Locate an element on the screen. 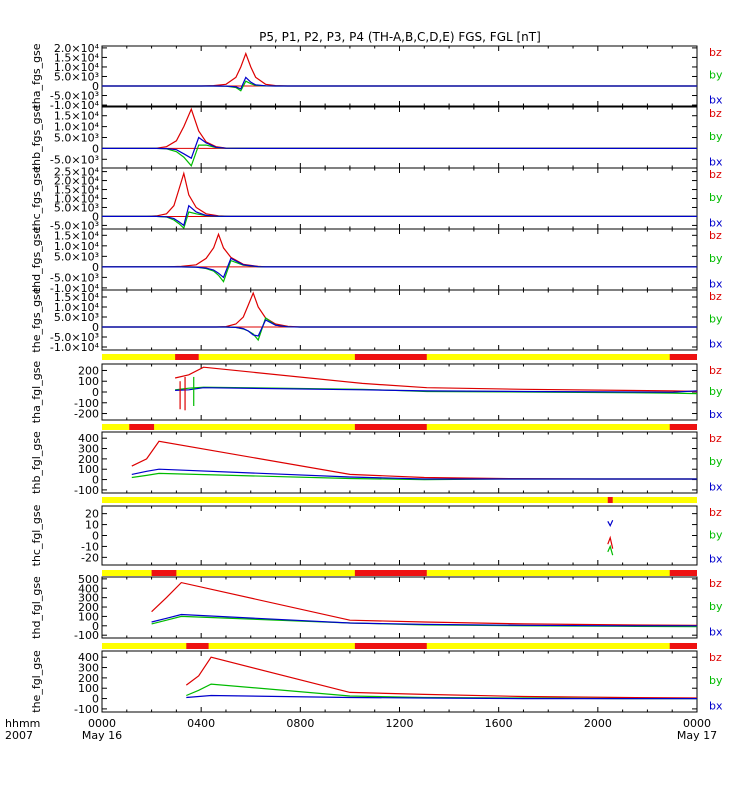  y-axis-label: thb_fgs_gse is located at coordinates (36, 138).